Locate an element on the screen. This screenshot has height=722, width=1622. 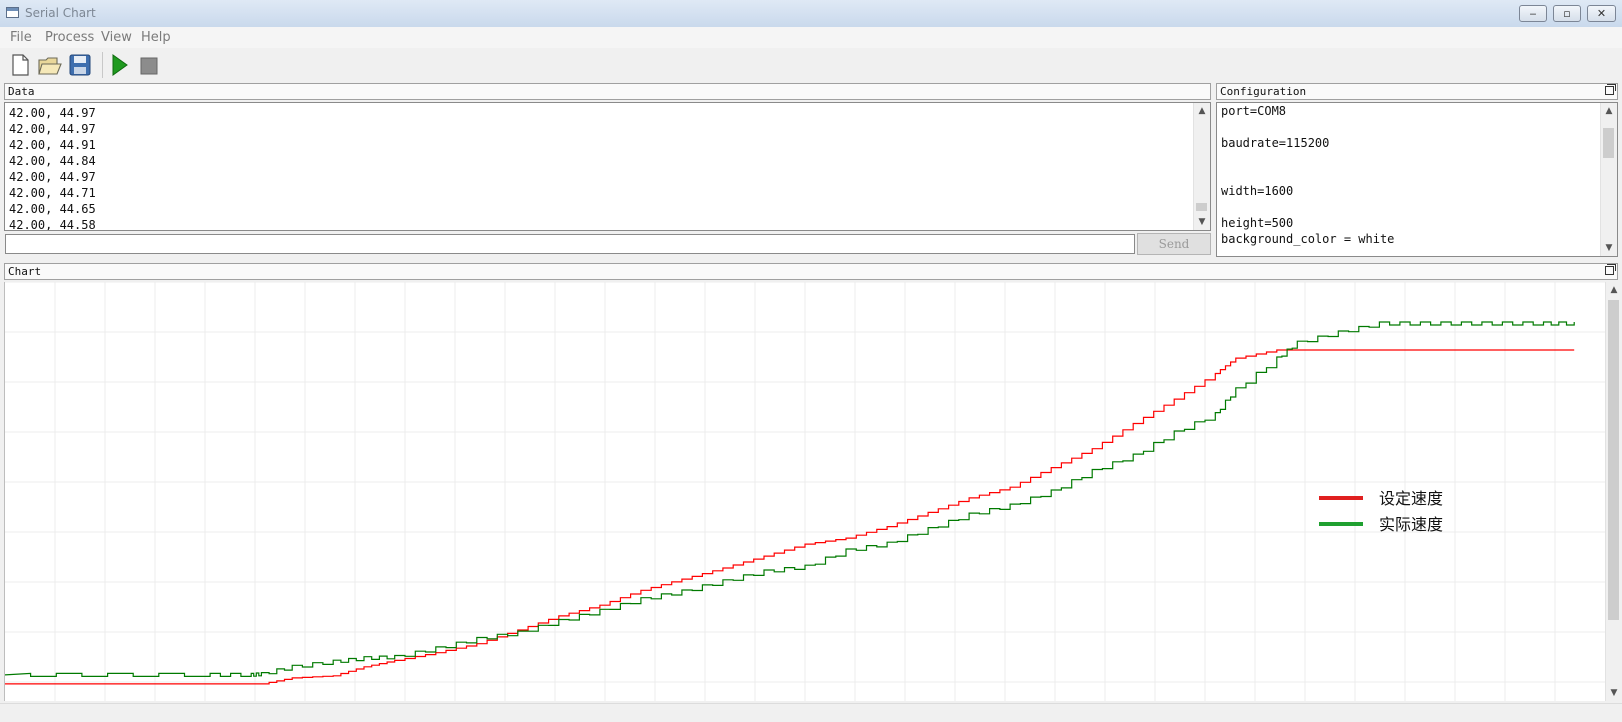
chart-scrollbar: ▲ ▼ is located at coordinates (1613, 491).